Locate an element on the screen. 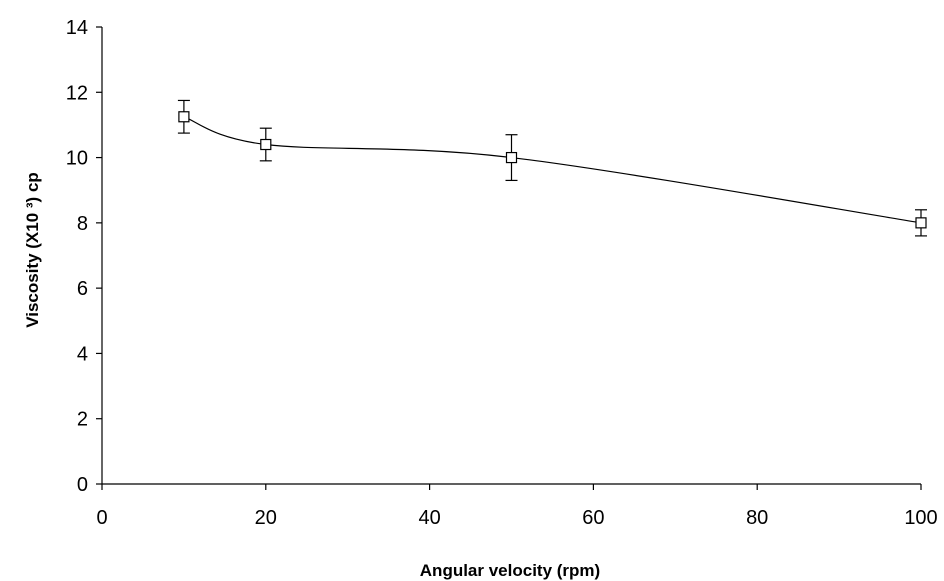 The image size is (944, 581). y-tick-label: 2 is located at coordinates (82, 420).